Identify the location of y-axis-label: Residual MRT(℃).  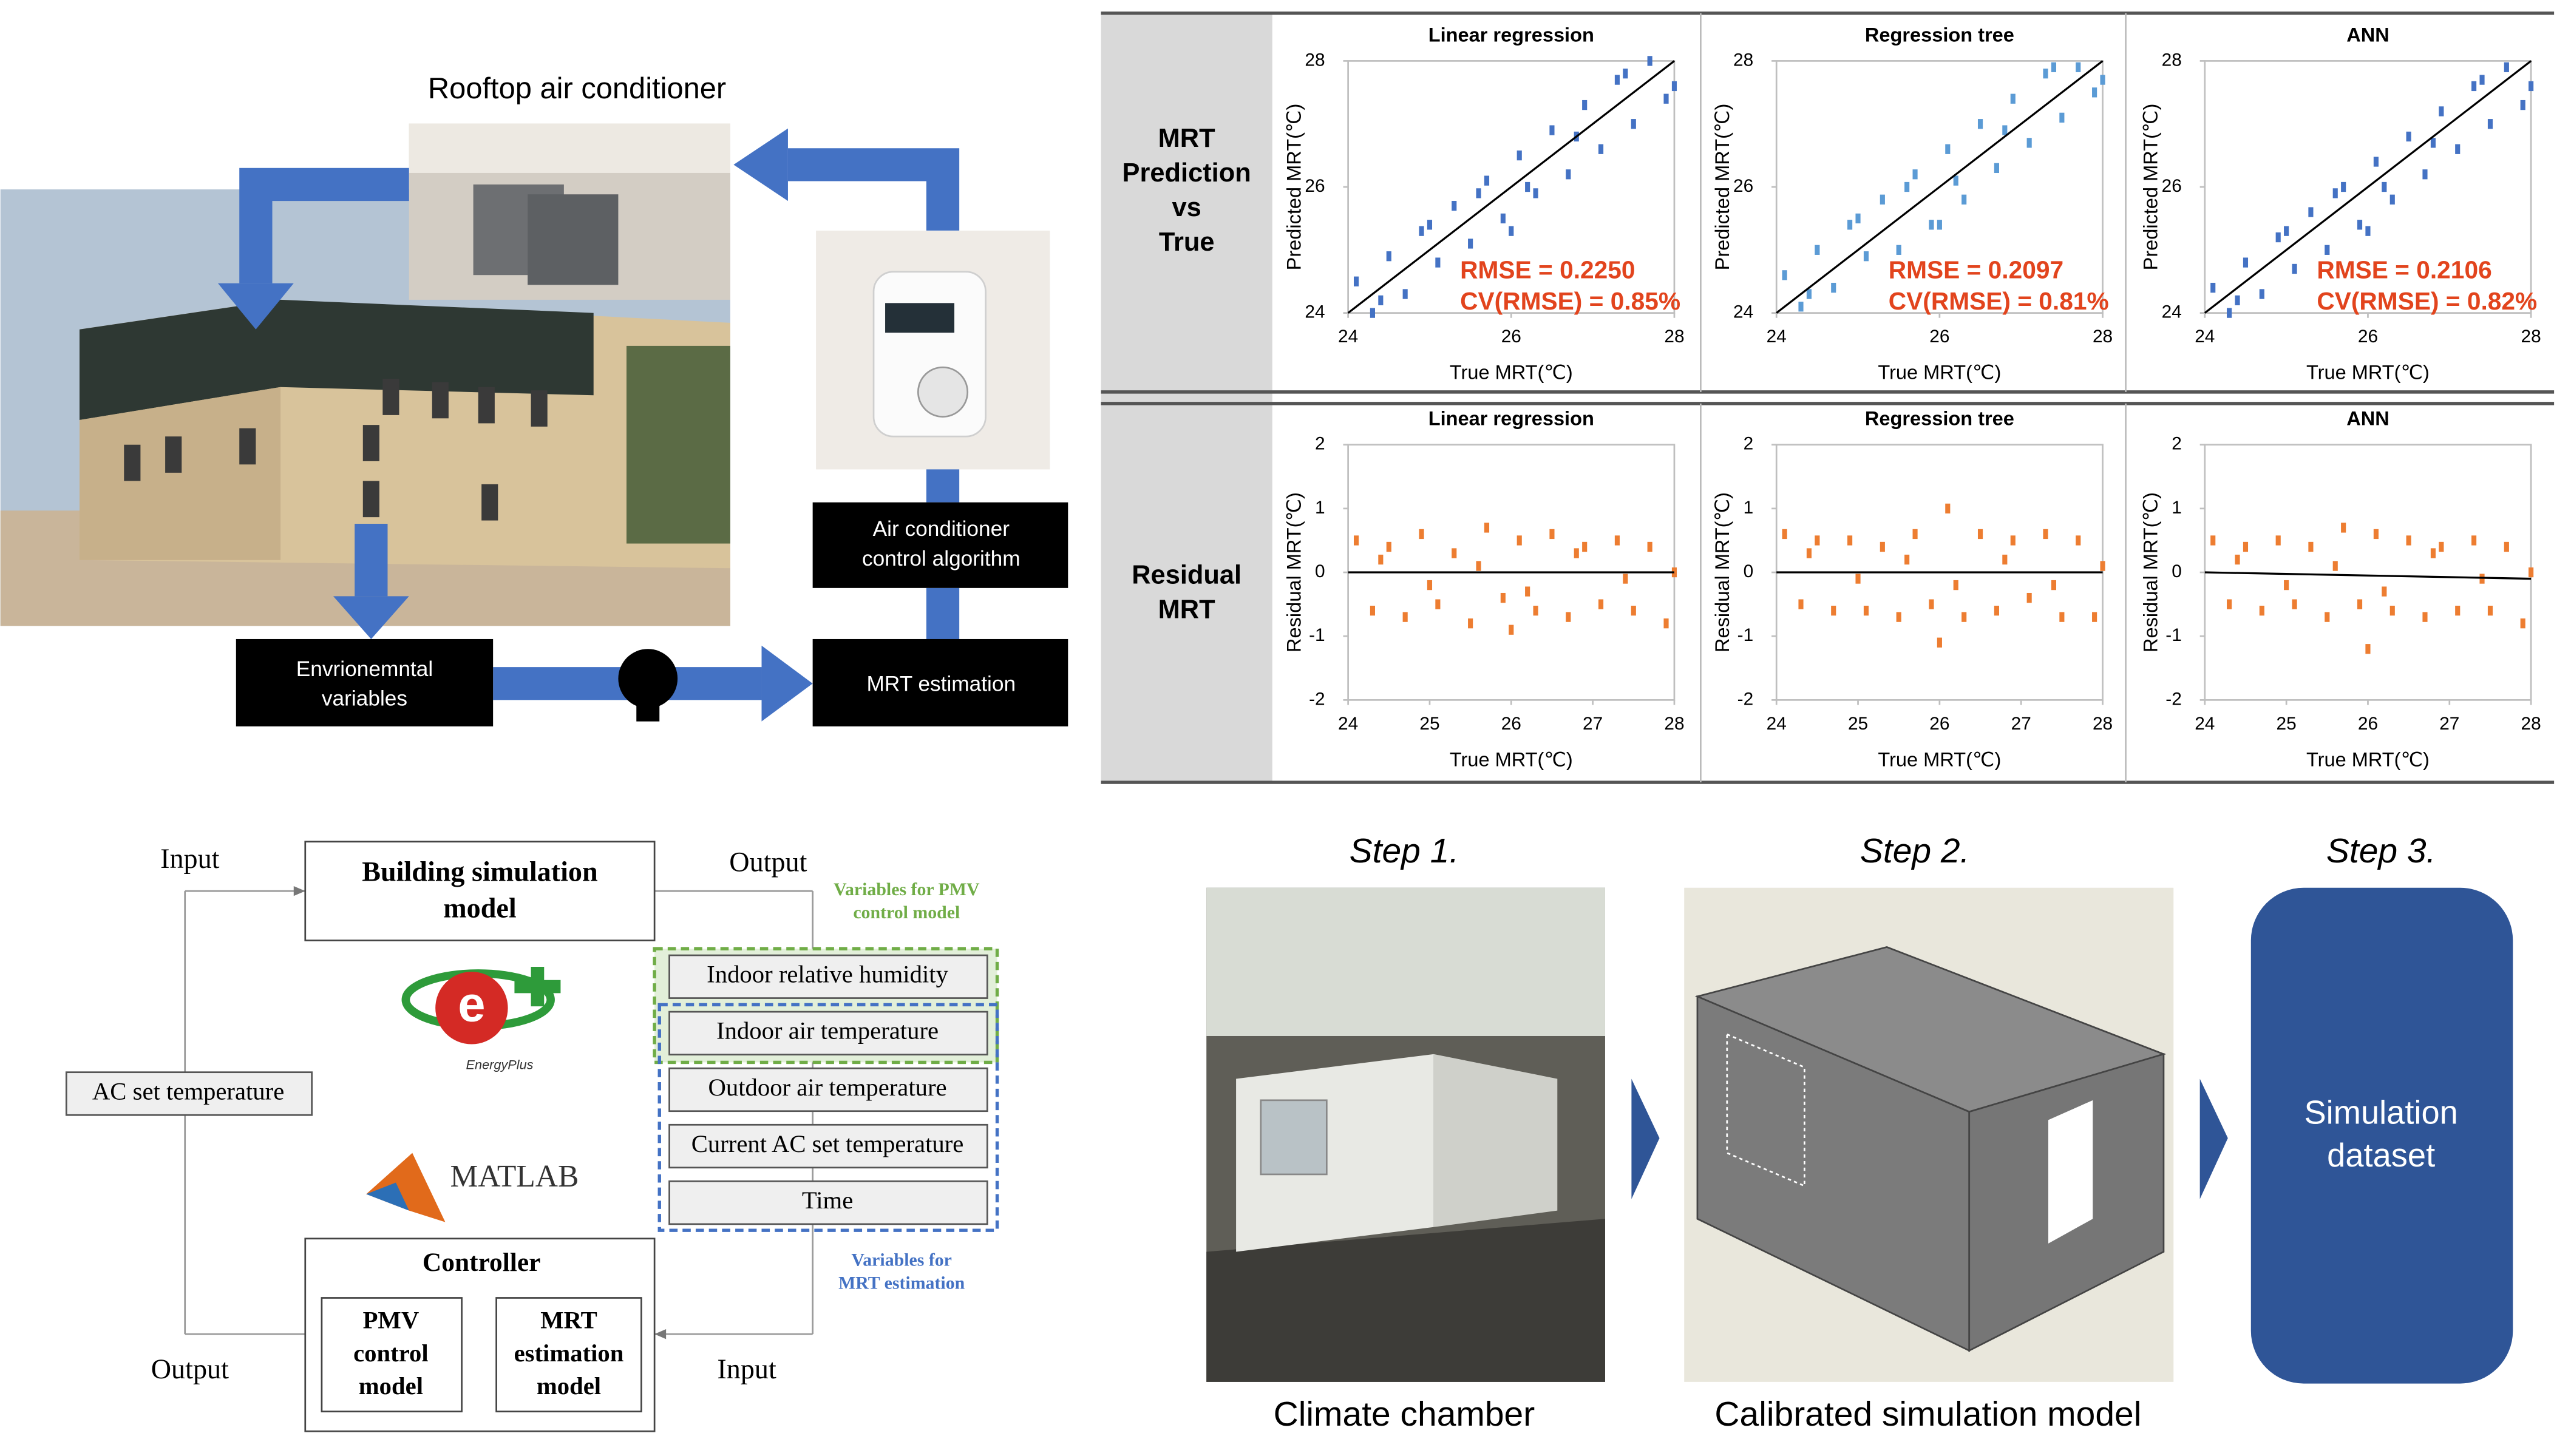
(2151, 572).